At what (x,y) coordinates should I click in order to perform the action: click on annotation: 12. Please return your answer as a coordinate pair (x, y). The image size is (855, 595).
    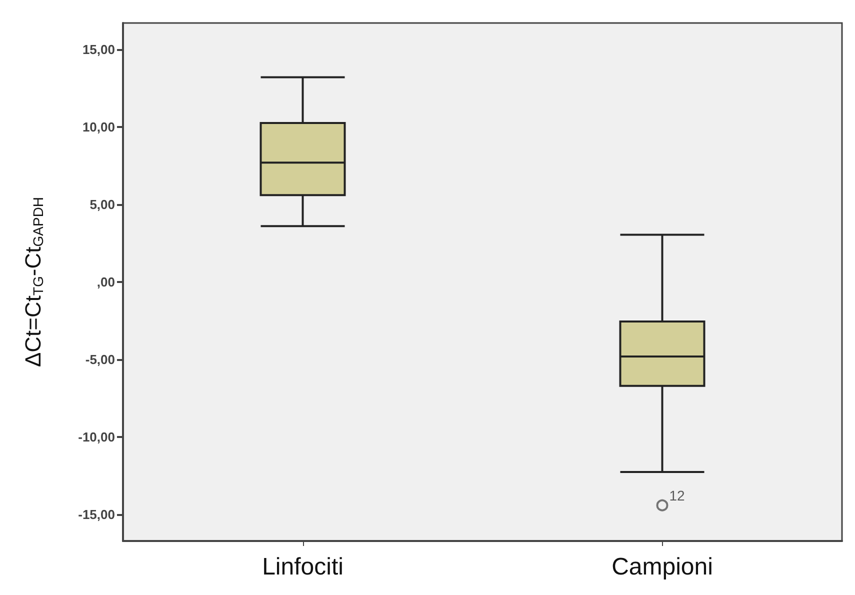
    Looking at the image, I should click on (677, 495).